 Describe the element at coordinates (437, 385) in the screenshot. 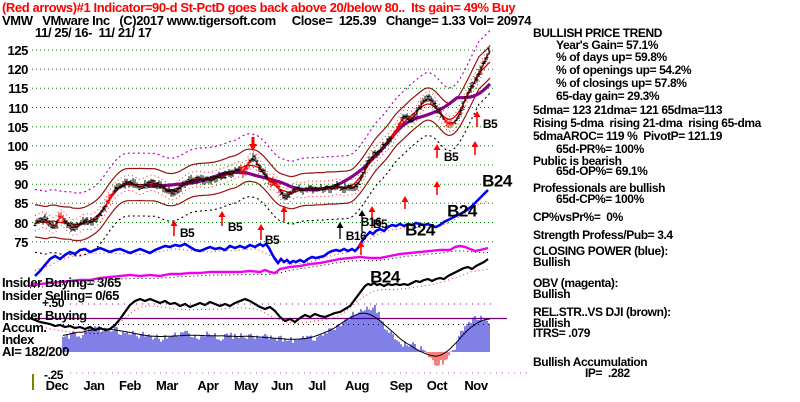

I see `x-axis-month-label: Oct` at that location.